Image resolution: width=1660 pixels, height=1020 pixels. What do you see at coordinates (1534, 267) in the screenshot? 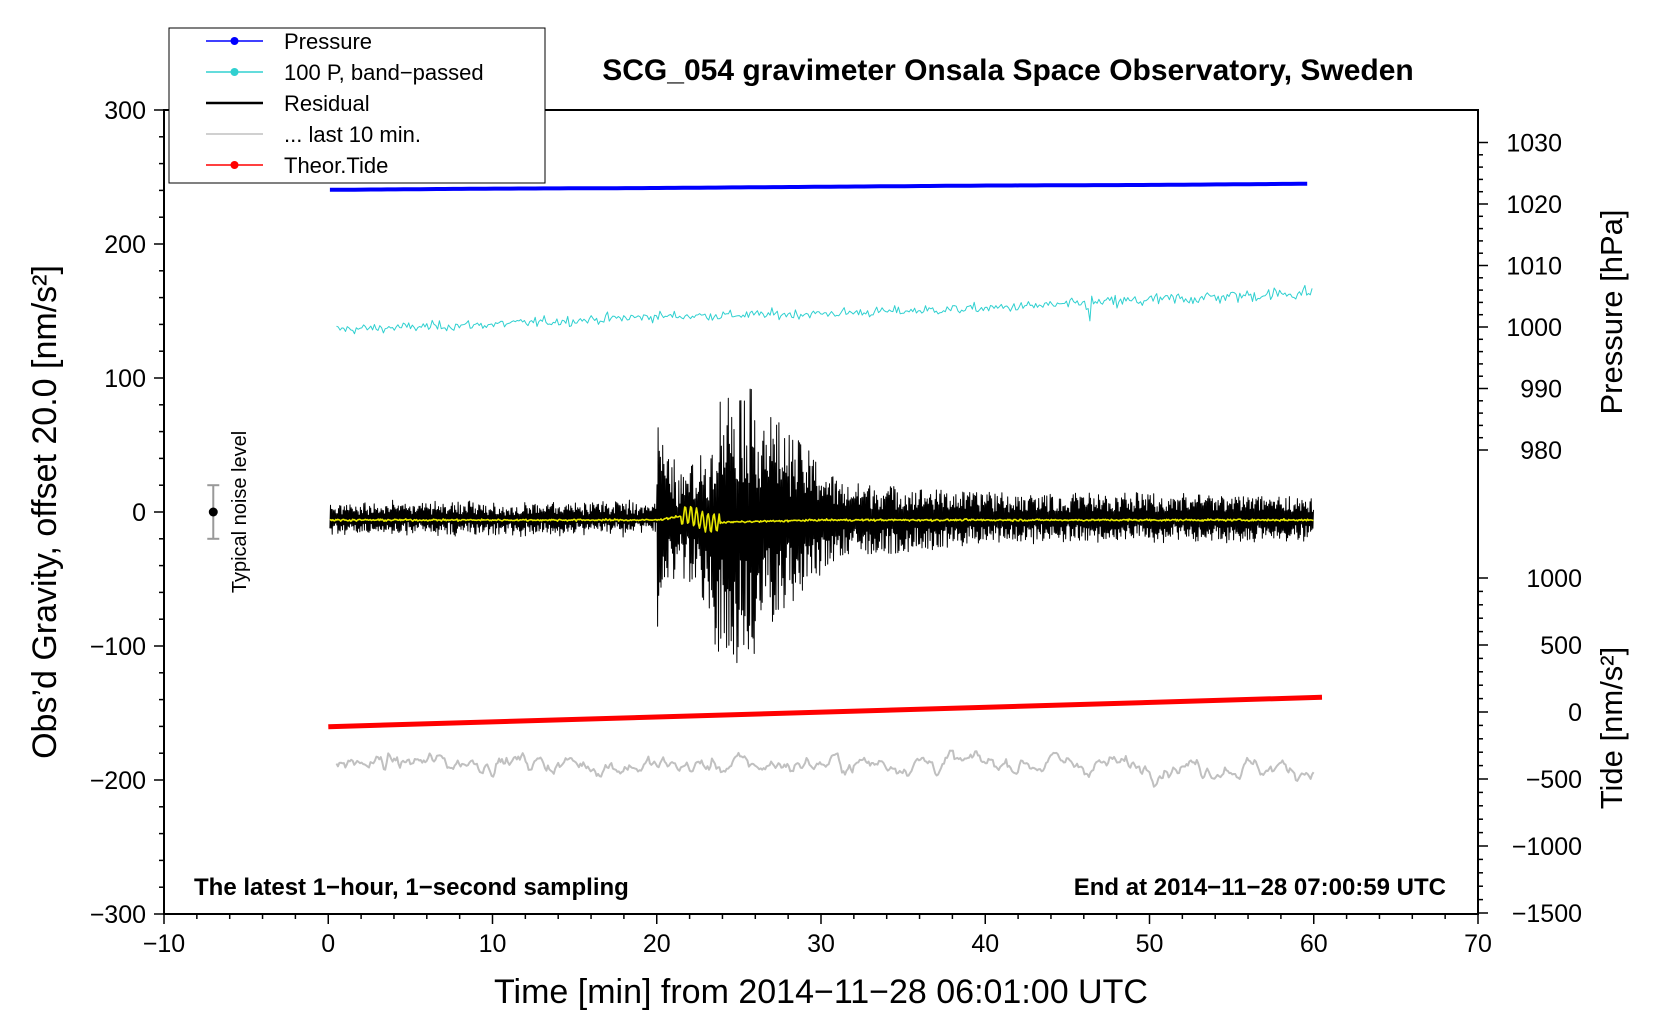
I see `y-pressure-tick-label: 1010` at bounding box center [1534, 267].